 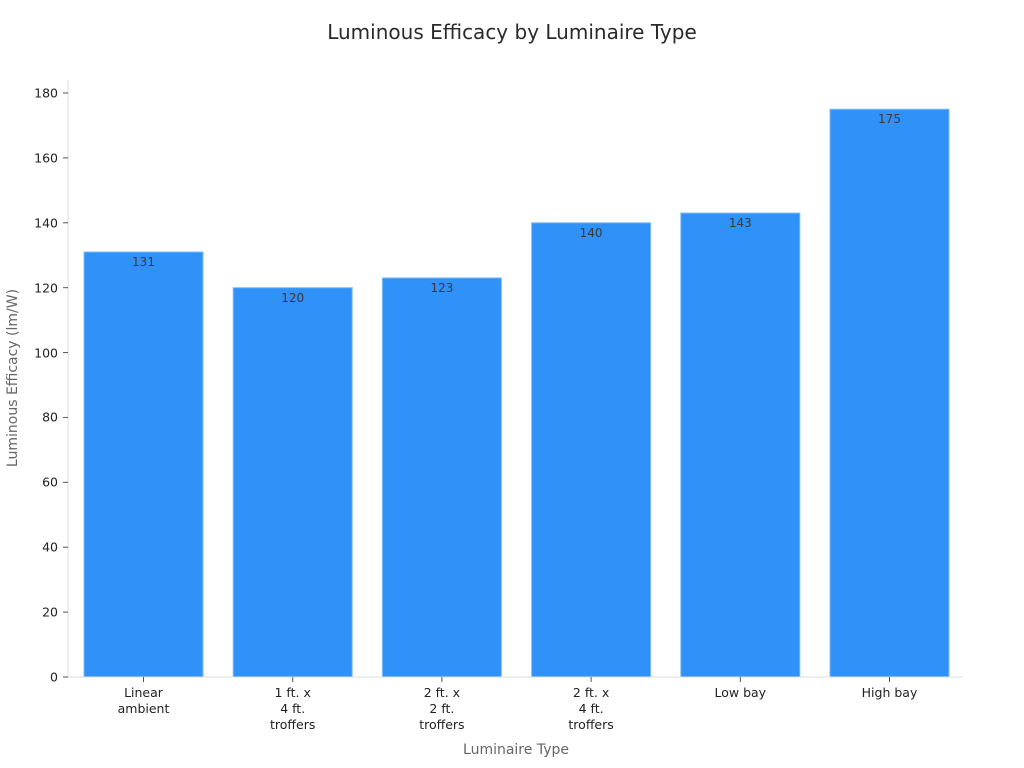 What do you see at coordinates (54, 677) in the screenshot?
I see `y-tick-label: 0` at bounding box center [54, 677].